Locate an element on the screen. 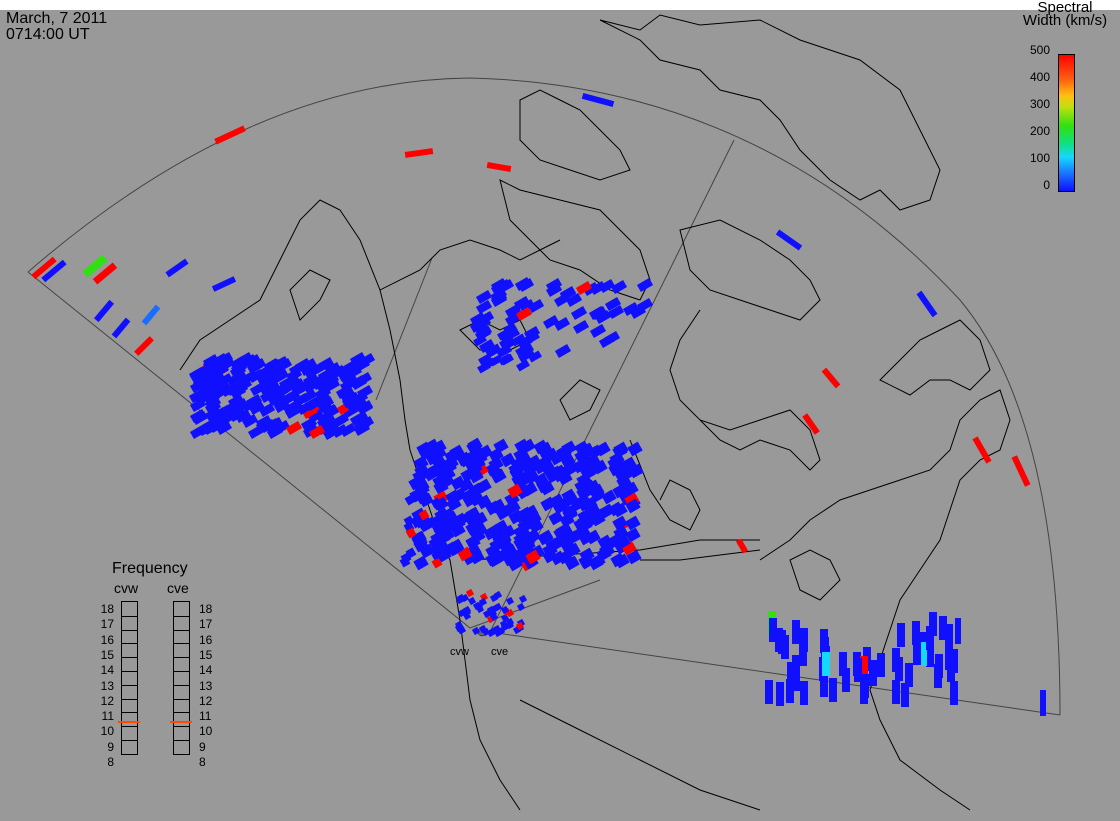 This screenshot has height=821, width=1120. frequency-scale-label-right: 8 is located at coordinates (202, 762).